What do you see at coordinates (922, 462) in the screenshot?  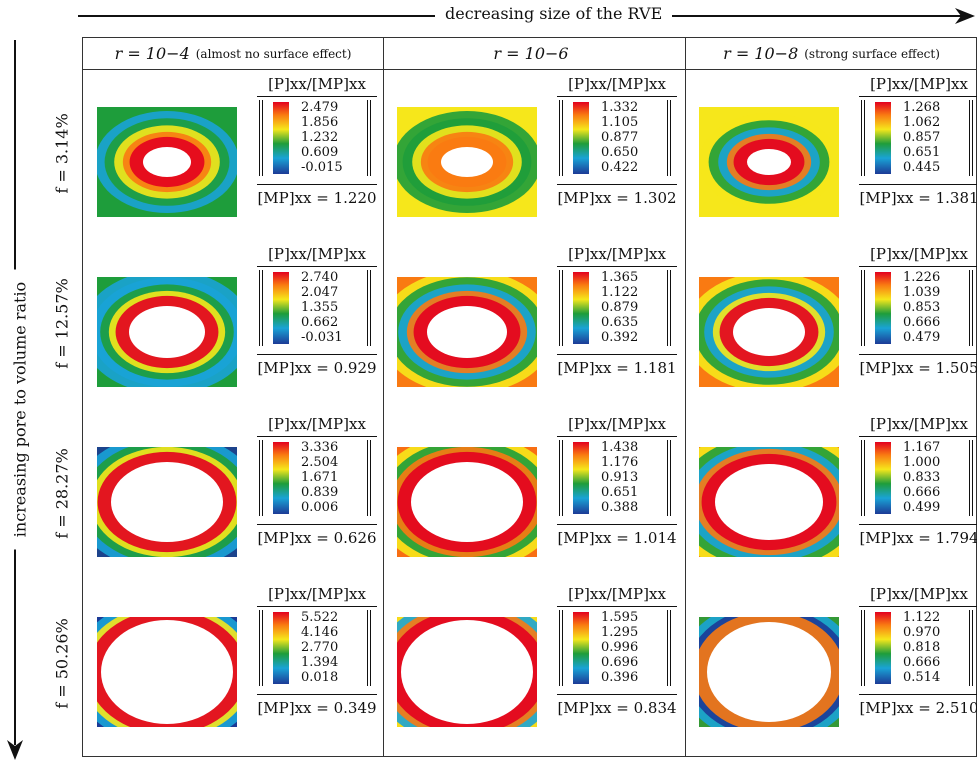 I see `colorbar-tick-label: 1.000` at bounding box center [922, 462].